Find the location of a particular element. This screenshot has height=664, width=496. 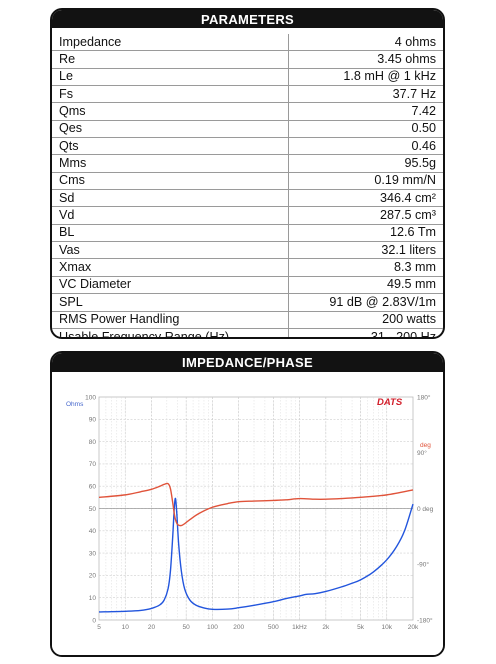

chart-series is located at coordinates (256, 547).